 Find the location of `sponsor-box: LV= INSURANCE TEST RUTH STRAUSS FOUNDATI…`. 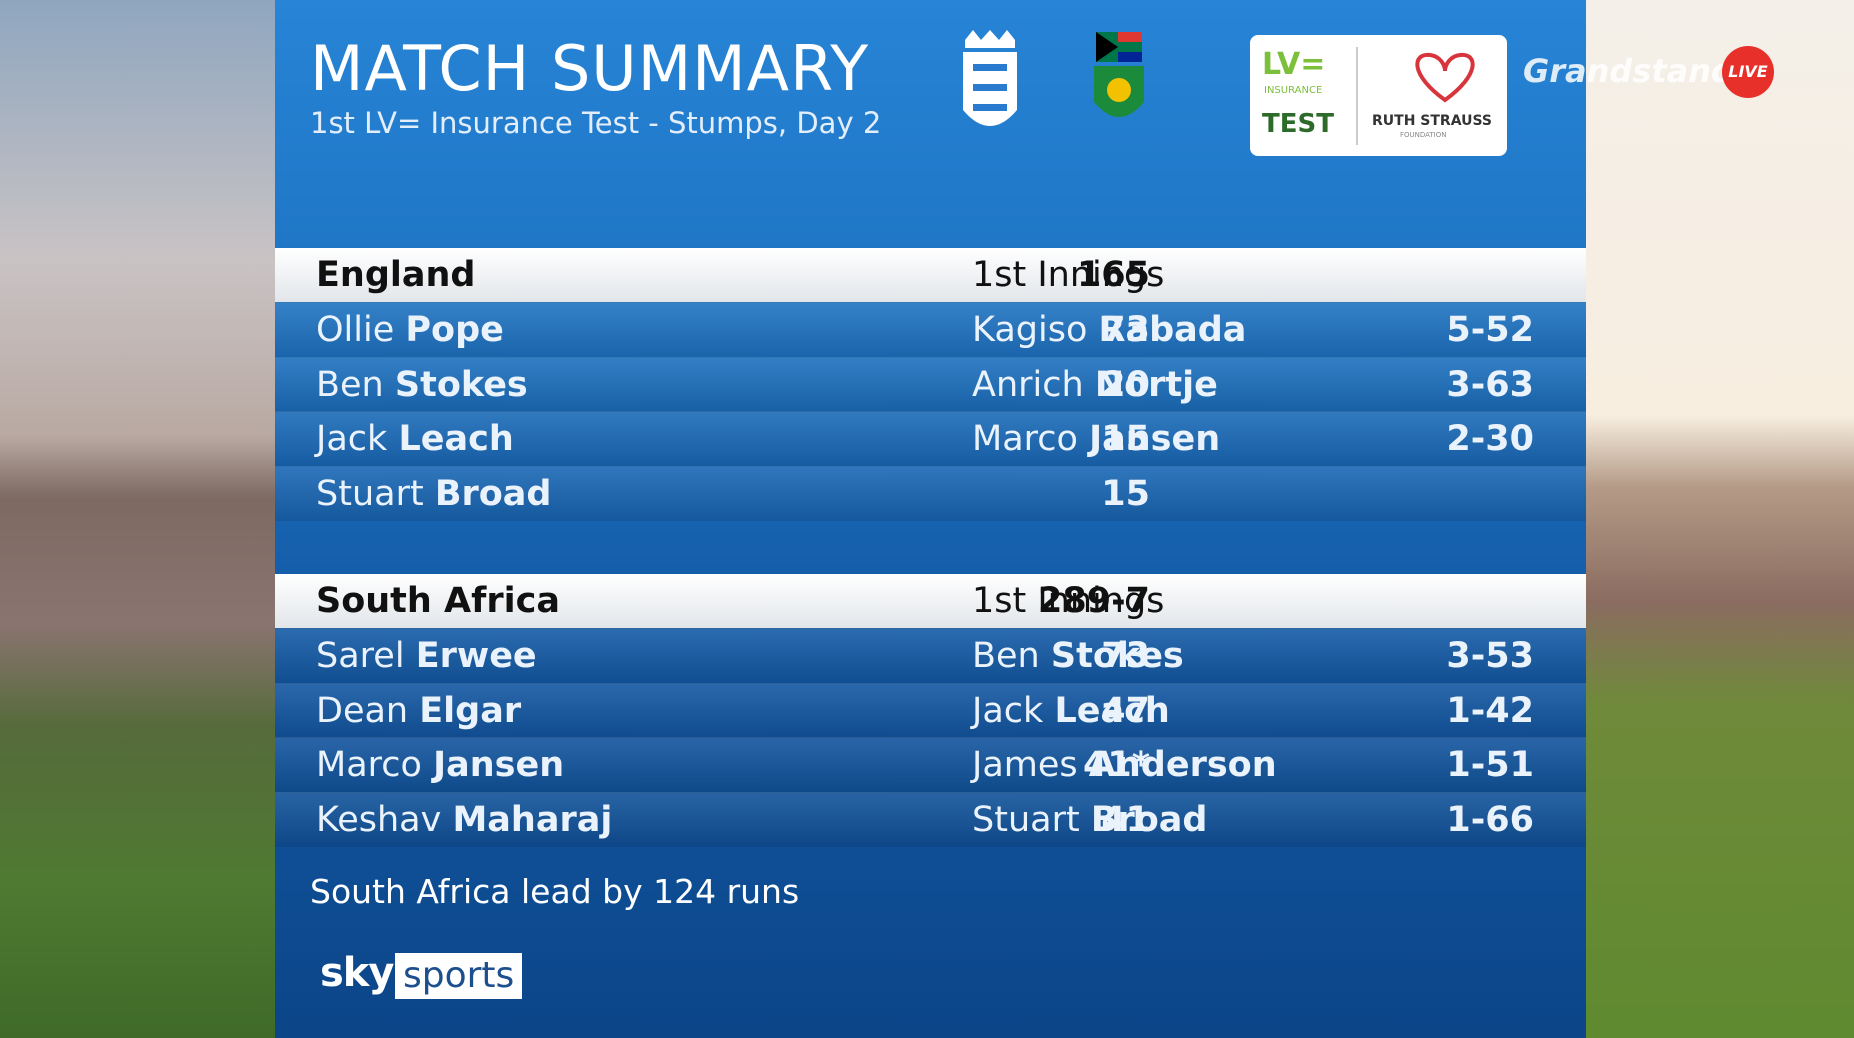

sponsor-box: LV= INSURANCE TEST RUTH STRAUSS FOUNDATI… is located at coordinates (1378, 95).